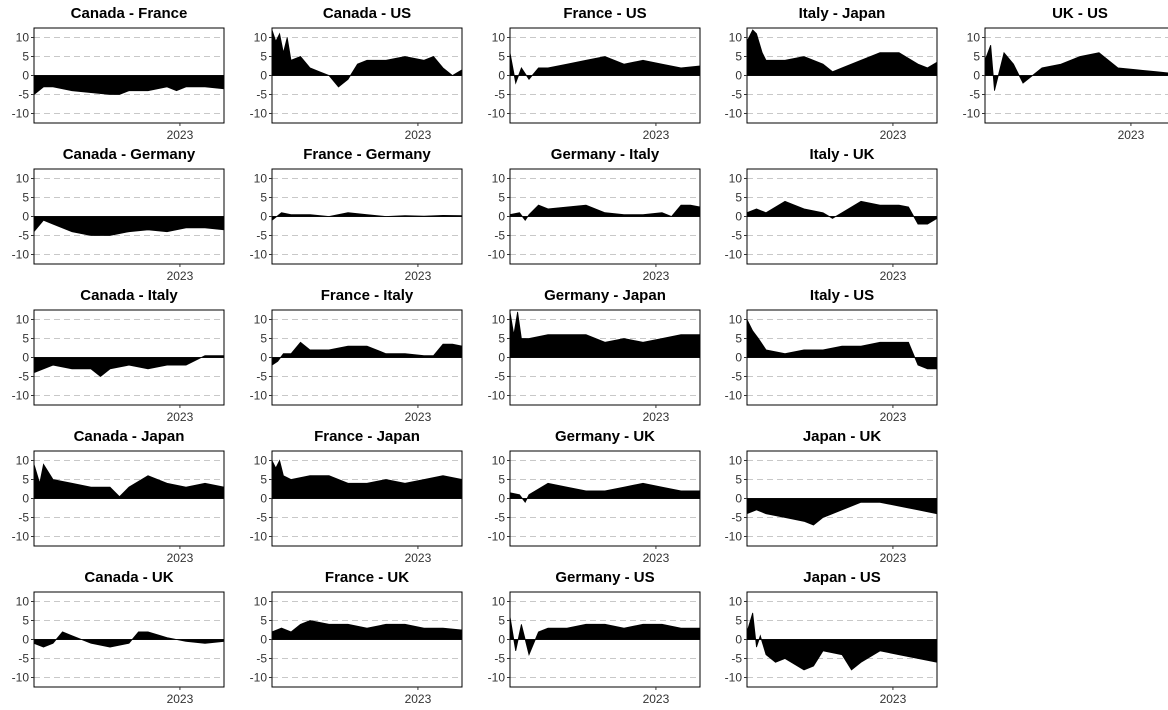  Describe the element at coordinates (355, 639) in the screenshot. I see `chart-panel: France - UK 10 5 0 -5 -10 2023` at that location.